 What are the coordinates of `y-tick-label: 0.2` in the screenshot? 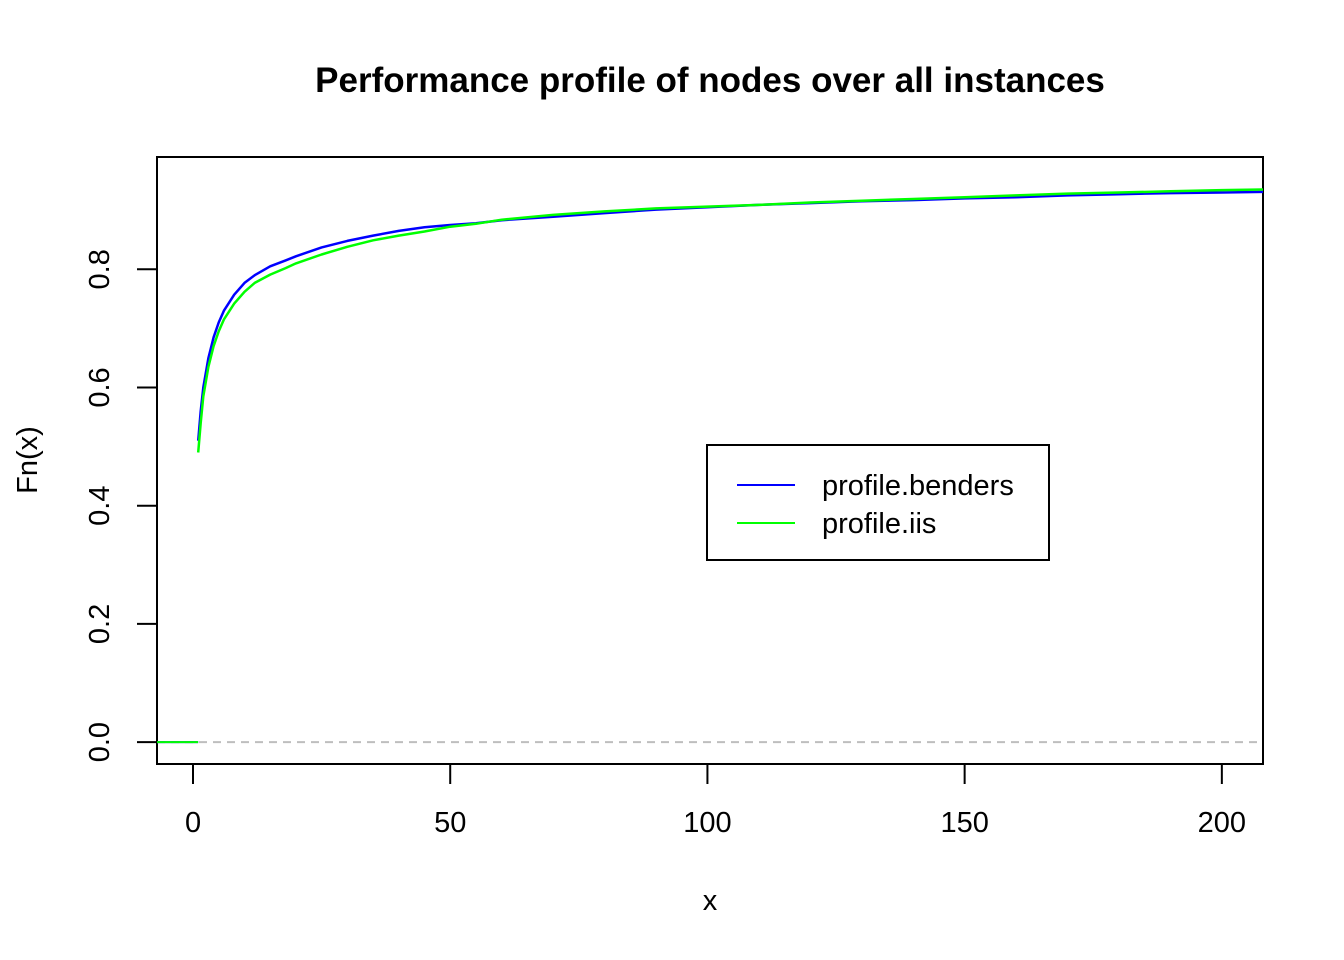 It's located at (100, 624).